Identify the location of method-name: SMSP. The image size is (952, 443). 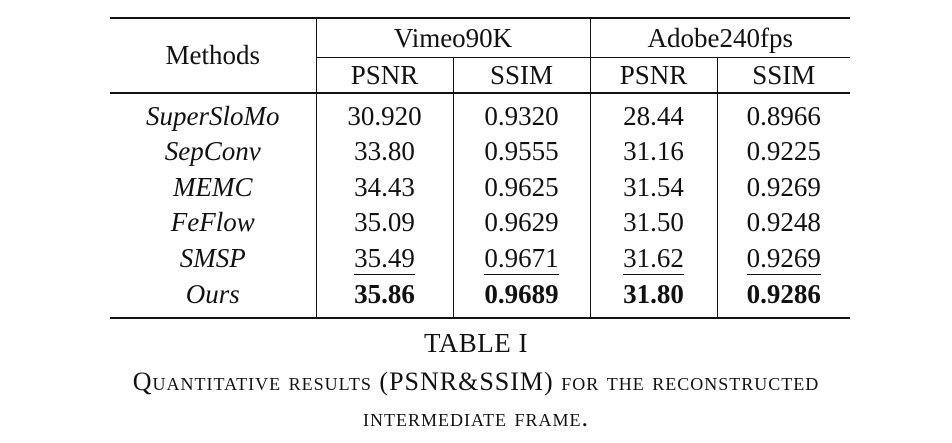
(213, 258).